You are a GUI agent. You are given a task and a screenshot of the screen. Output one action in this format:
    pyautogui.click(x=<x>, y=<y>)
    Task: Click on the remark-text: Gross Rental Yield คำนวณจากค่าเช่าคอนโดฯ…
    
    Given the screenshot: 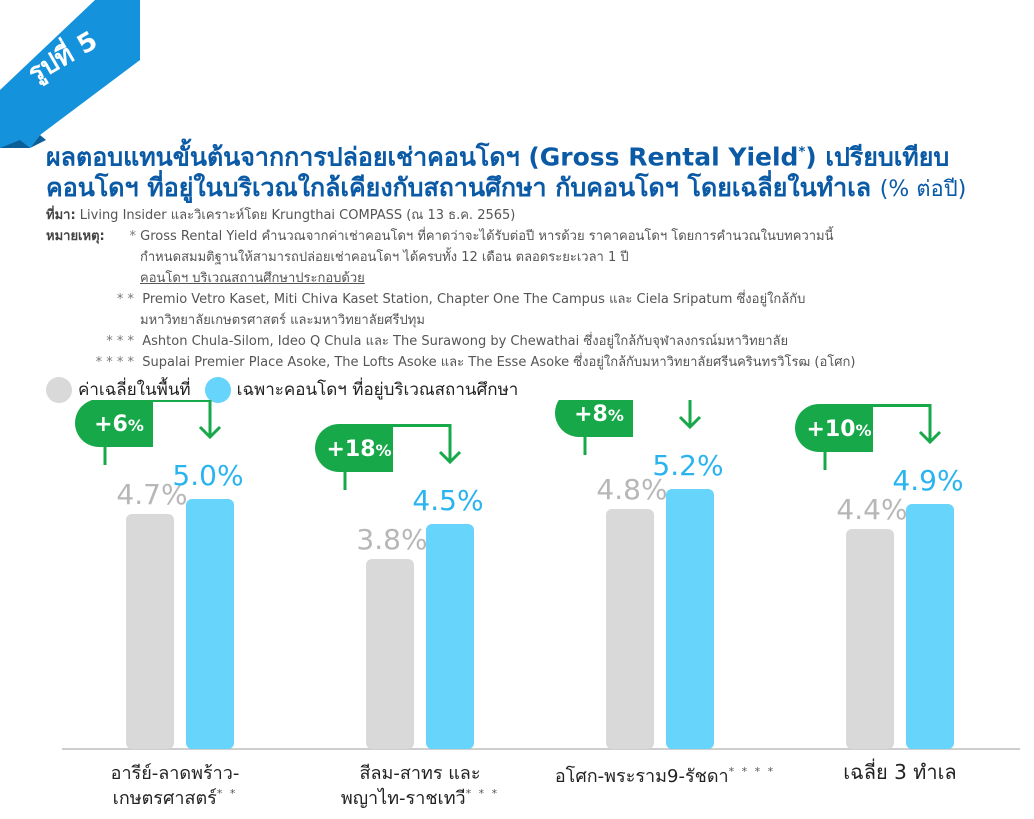 What is the action you would take?
    pyautogui.click(x=487, y=236)
    